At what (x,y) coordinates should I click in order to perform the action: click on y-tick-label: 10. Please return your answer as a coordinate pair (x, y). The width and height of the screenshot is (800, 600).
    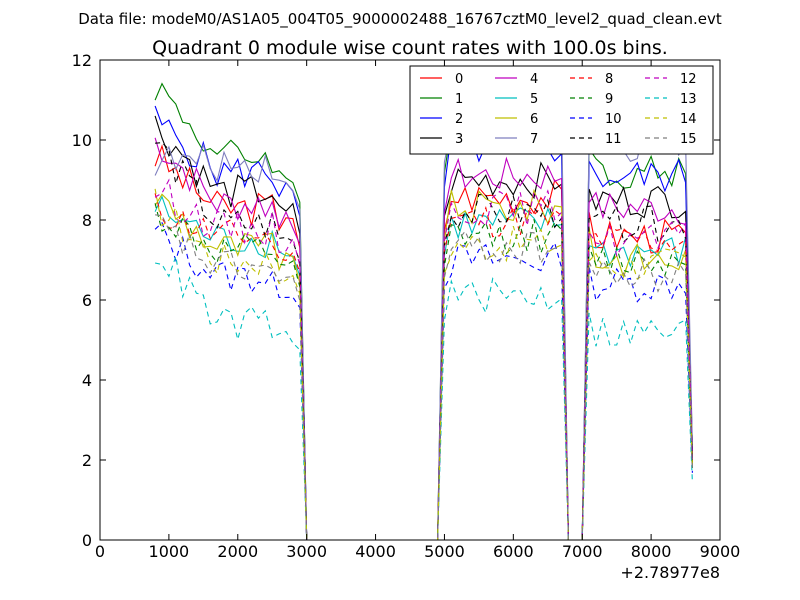
    Looking at the image, I should click on (82, 140).